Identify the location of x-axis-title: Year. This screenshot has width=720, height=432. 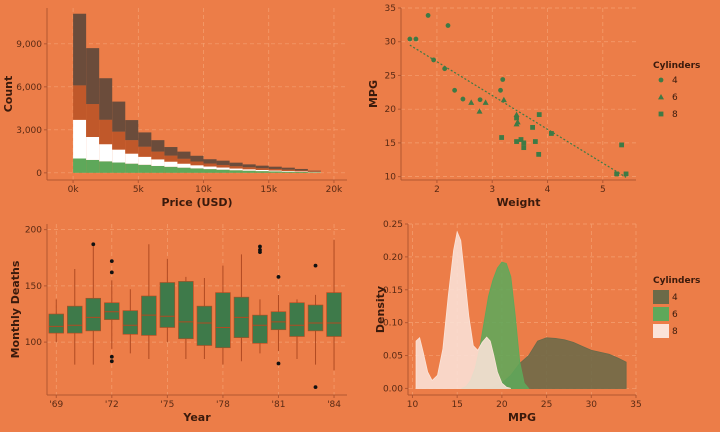
(196, 417).